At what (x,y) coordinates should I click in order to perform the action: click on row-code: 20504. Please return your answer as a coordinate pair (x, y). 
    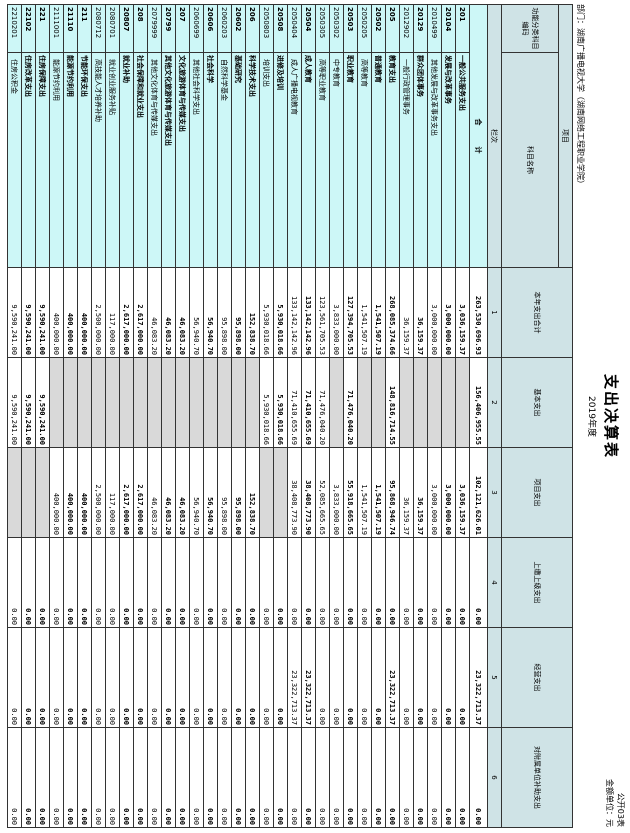
    Looking at the image, I should click on (308, 28).